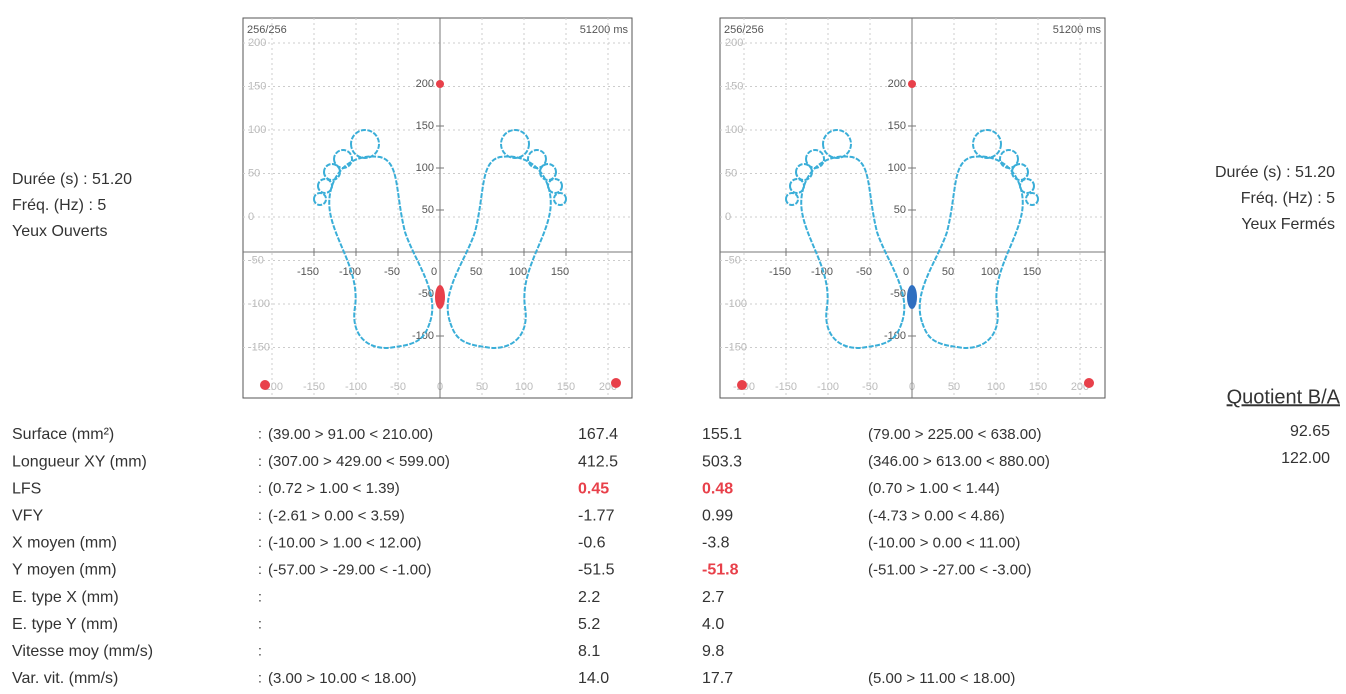 This screenshot has height=694, width=1346. What do you see at coordinates (426, 294) in the screenshot?
I see `y-label: -50` at bounding box center [426, 294].